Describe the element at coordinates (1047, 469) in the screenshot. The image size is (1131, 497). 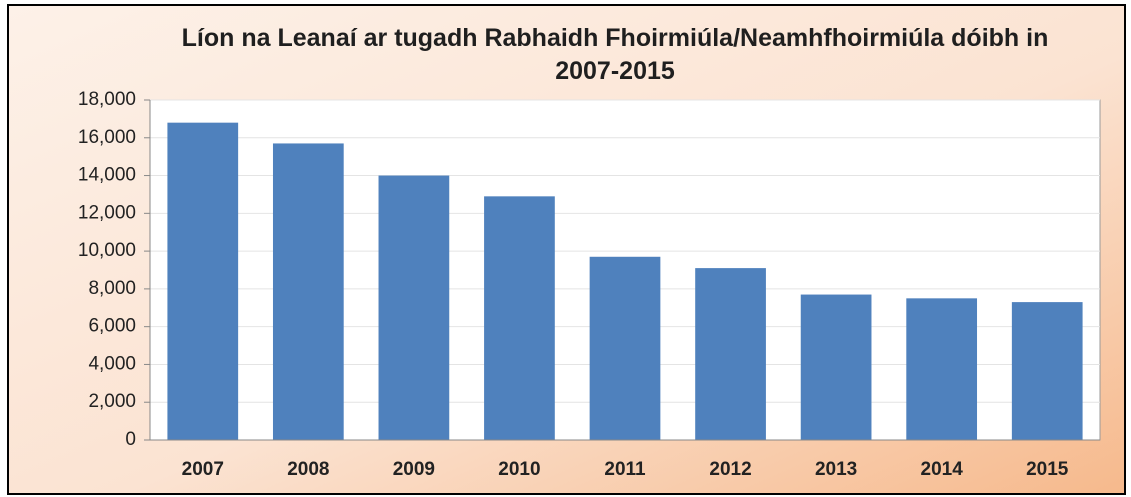
I see `x-tick-label: 2015` at that location.